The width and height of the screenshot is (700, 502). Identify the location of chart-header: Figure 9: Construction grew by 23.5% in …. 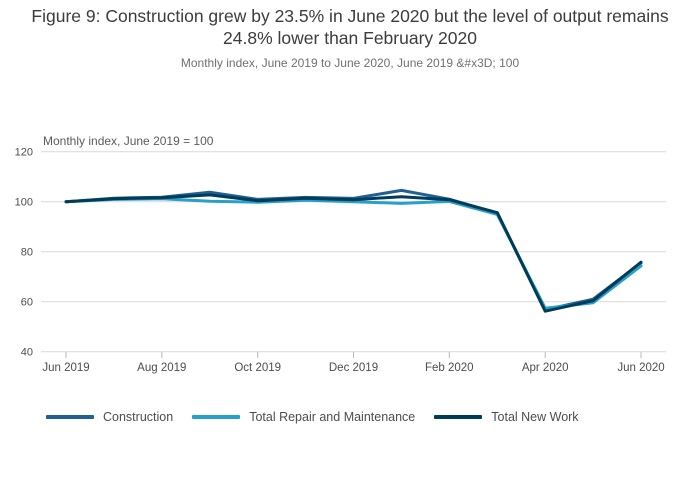
(350, 37).